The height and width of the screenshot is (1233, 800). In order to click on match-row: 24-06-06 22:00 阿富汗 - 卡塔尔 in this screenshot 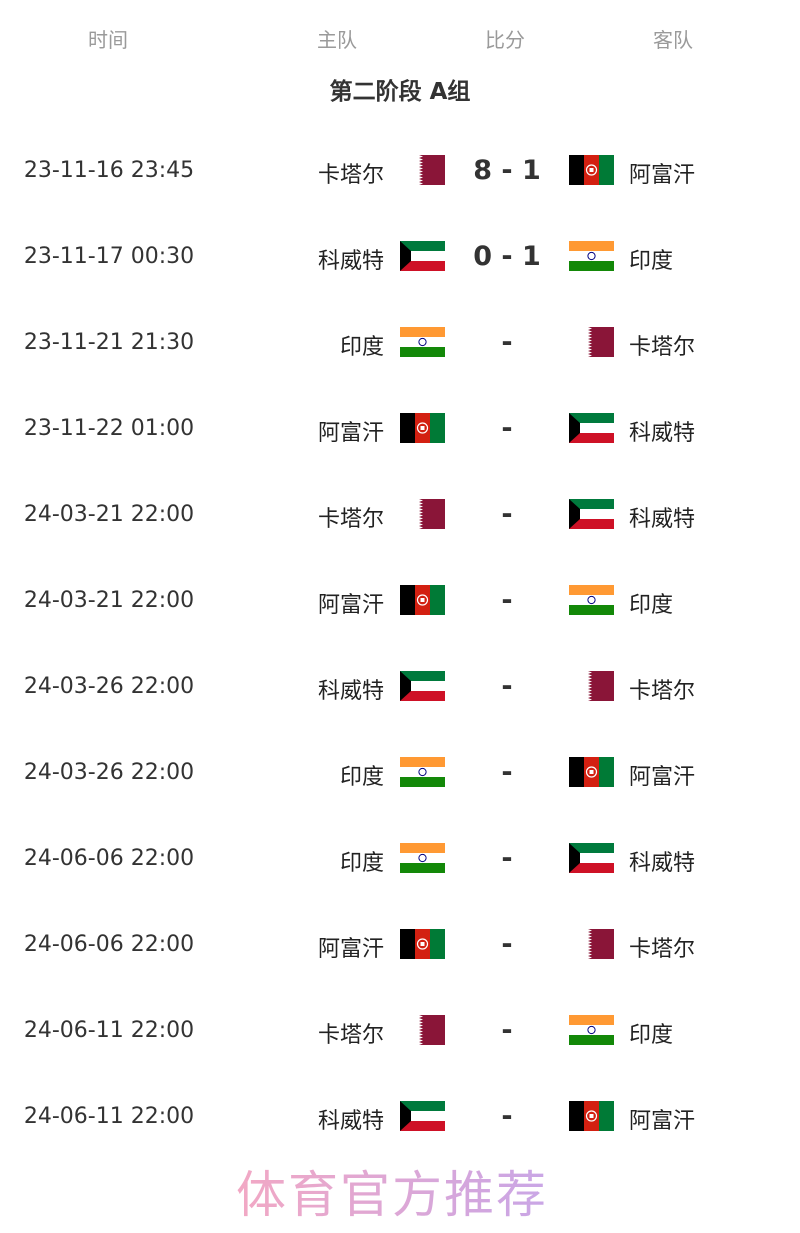, I will do `click(400, 944)`.